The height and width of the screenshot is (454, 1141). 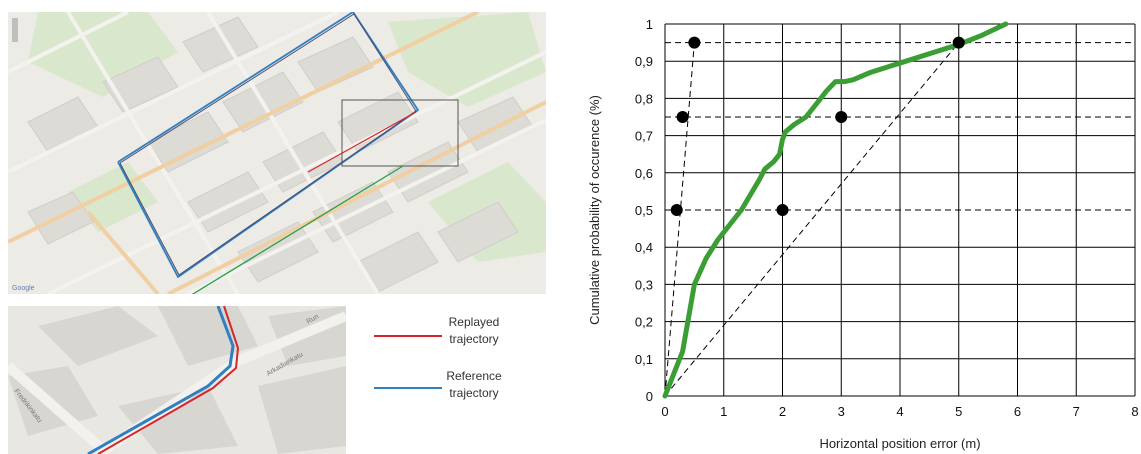 What do you see at coordinates (958, 411) in the screenshot?
I see `x-tick-label: 5` at bounding box center [958, 411].